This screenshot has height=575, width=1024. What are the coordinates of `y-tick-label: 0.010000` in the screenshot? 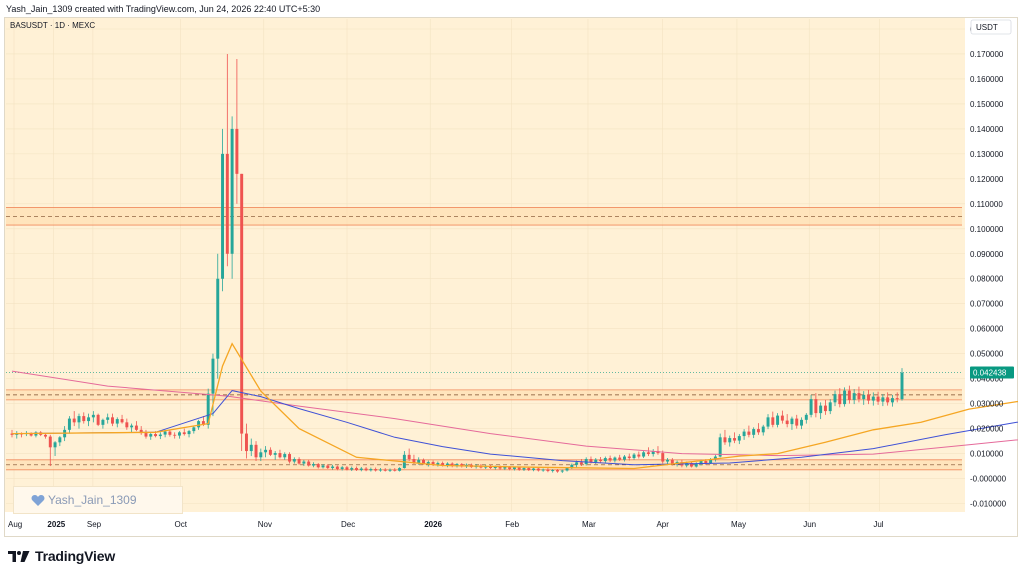 It's located at (987, 454).